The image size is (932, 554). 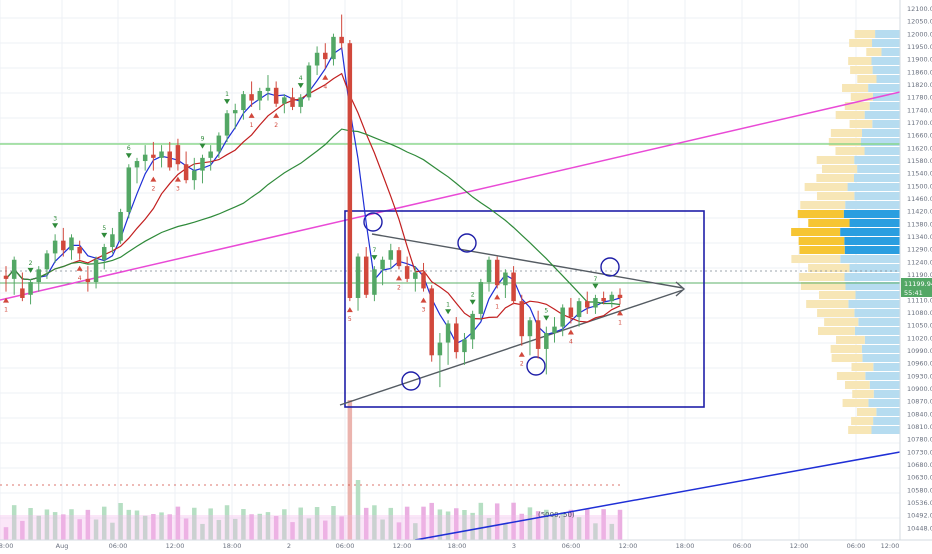 I want to click on price-tick-label: 11340.00, so click(x=919, y=237).